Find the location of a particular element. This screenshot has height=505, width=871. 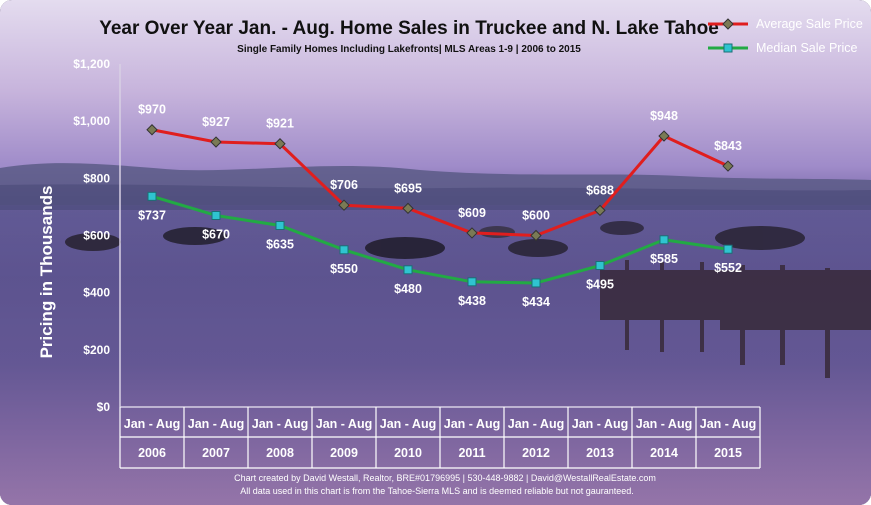

y-tick-label: $800 is located at coordinates (96, 178).